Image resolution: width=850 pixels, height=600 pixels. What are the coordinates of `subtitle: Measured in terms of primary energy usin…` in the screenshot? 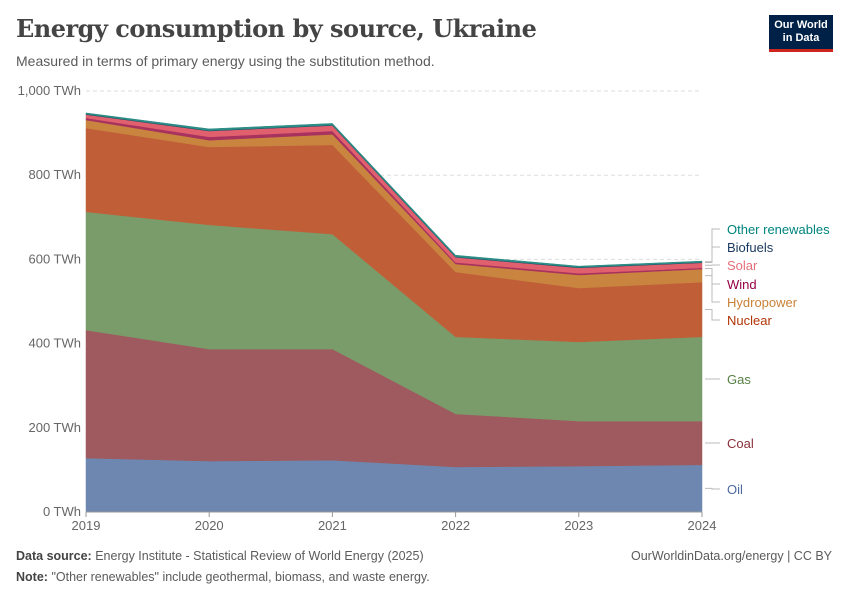 It's located at (225, 61).